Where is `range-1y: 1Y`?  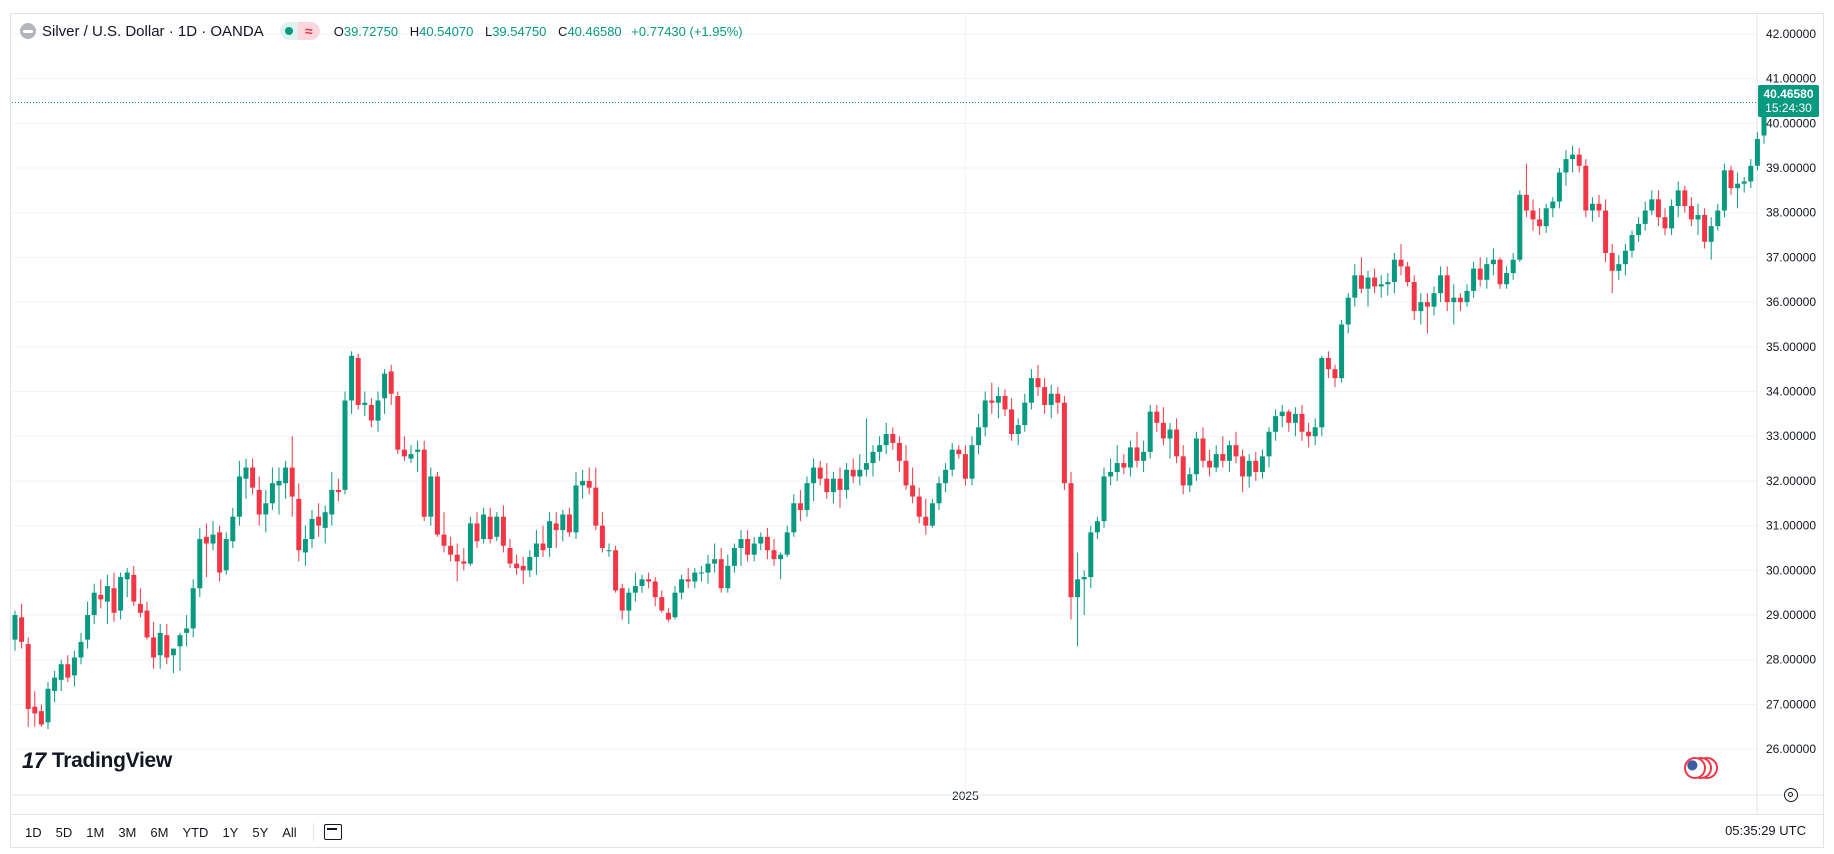 range-1y: 1Y is located at coordinates (230, 832).